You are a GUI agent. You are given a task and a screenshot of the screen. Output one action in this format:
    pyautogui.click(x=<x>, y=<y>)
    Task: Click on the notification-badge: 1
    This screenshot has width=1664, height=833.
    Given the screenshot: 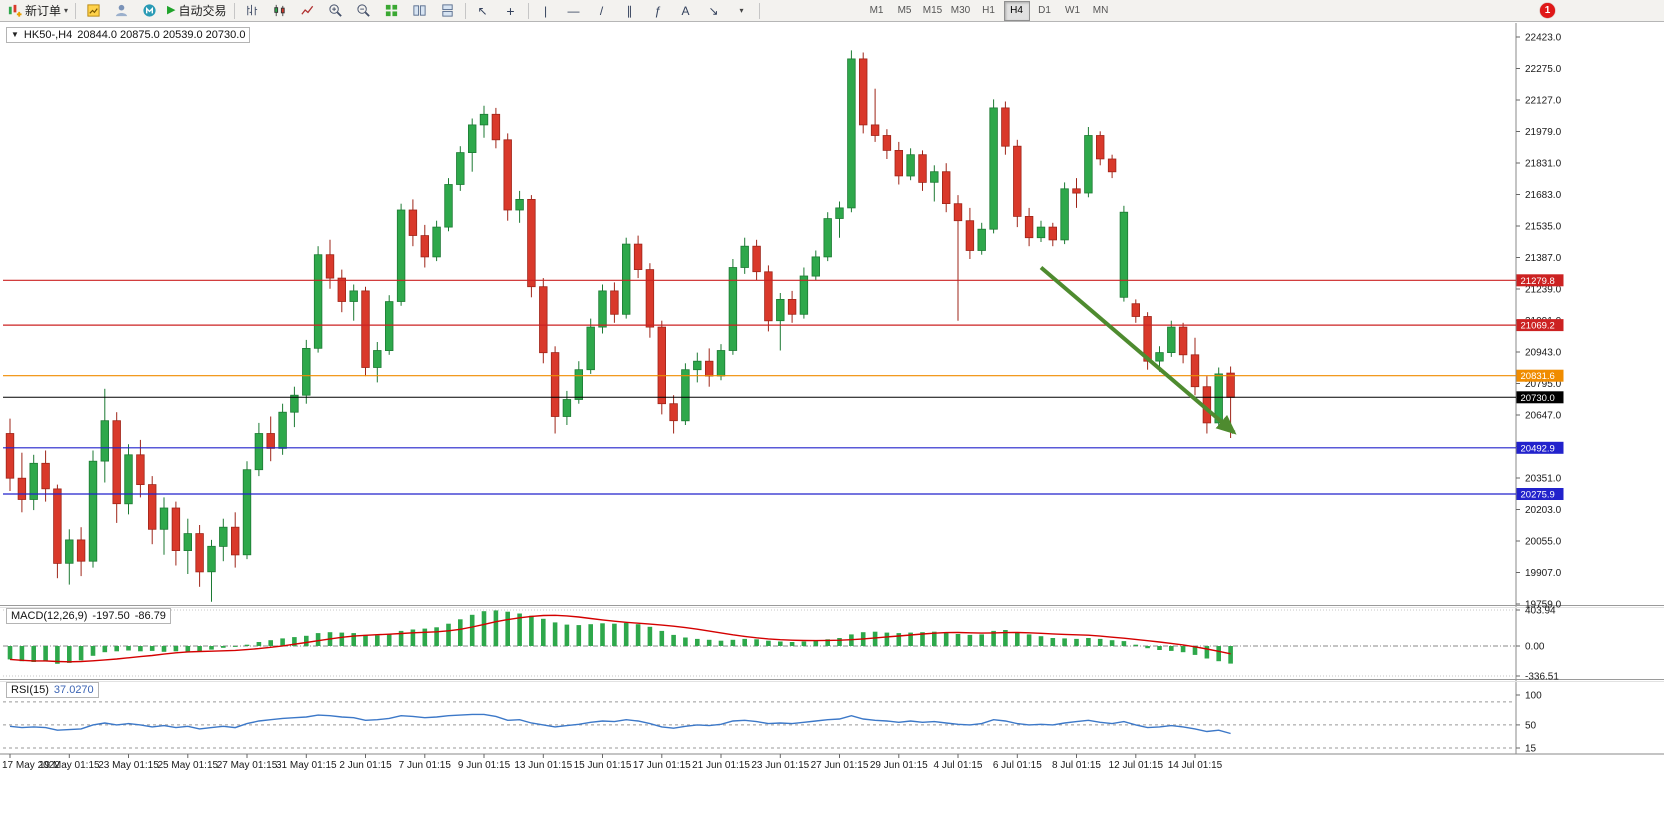 What is the action you would take?
    pyautogui.click(x=1547, y=10)
    